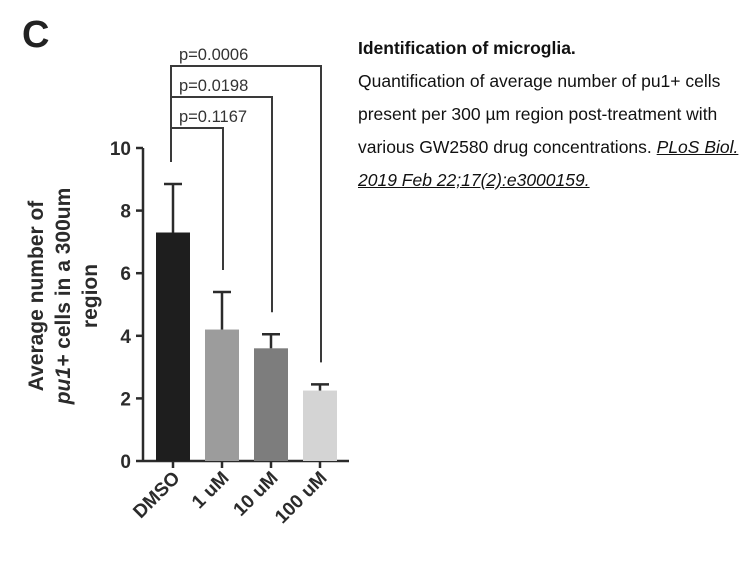 This screenshot has width=756, height=567. Describe the element at coordinates (90, 296) in the screenshot. I see `y-axis-label-line: region` at that location.